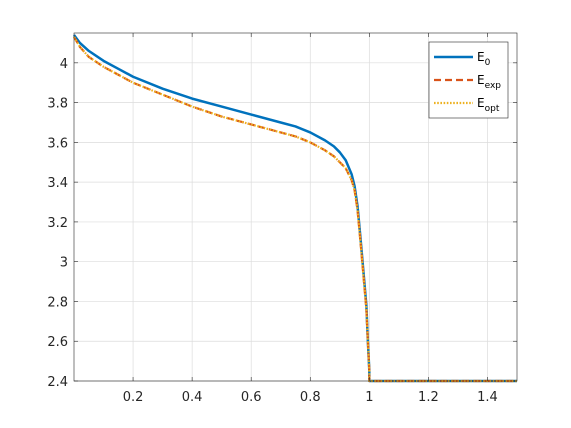  I want to click on y-tick-label: 3.2, so click(57, 223).